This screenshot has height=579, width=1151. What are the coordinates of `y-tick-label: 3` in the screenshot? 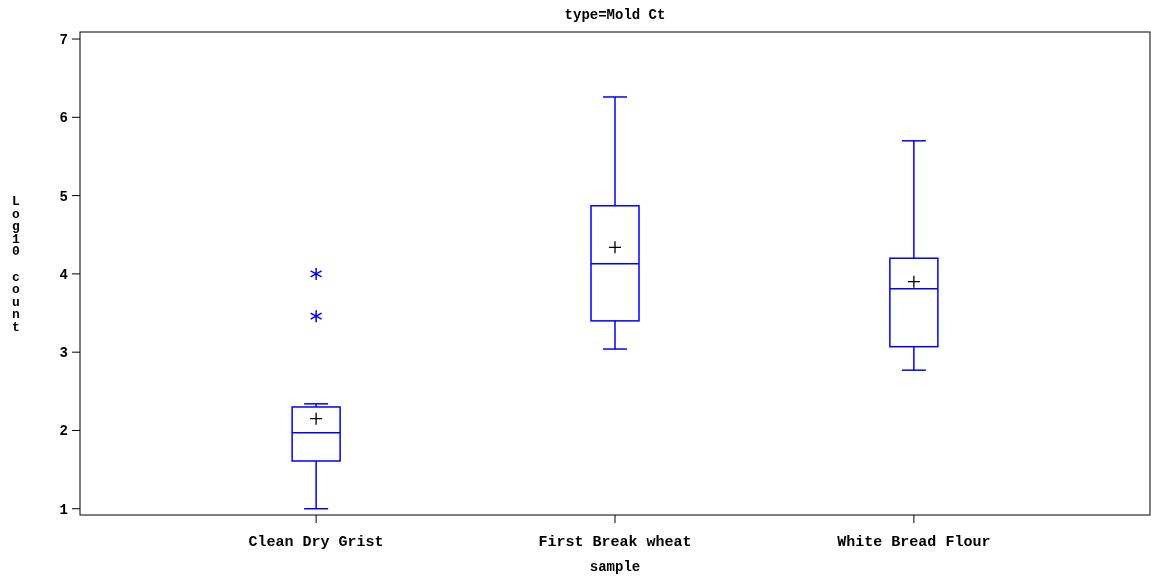 It's located at (63, 353).